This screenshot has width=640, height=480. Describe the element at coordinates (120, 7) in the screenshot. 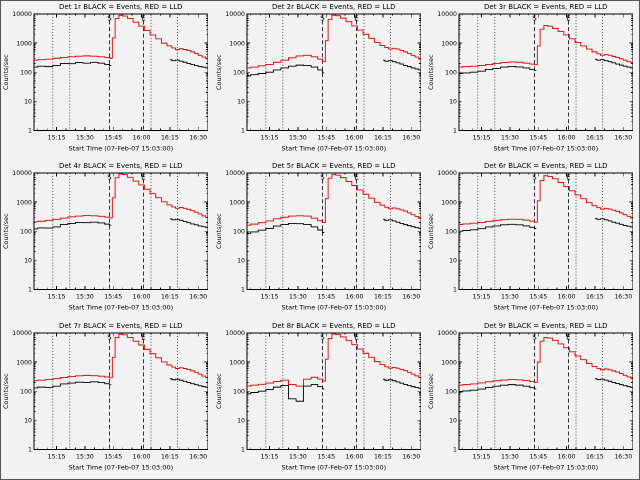

I see `panel-title: Det 1r BLACK = Events, RED = LLD` at that location.